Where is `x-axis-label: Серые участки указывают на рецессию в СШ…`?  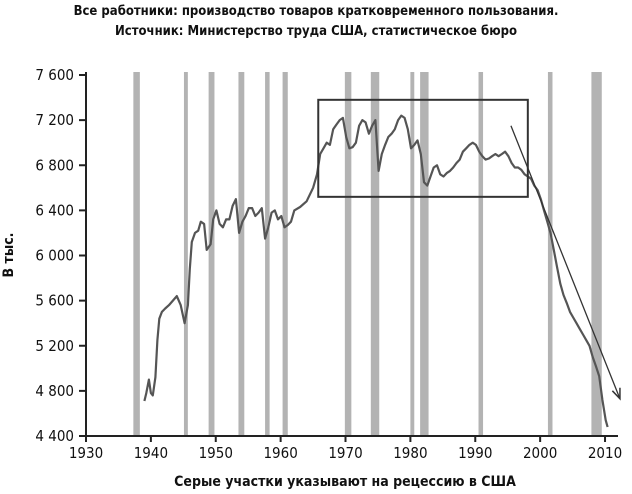
x-axis-label: Серые участки указывают на рецессию в СШ… is located at coordinates (345, 482).